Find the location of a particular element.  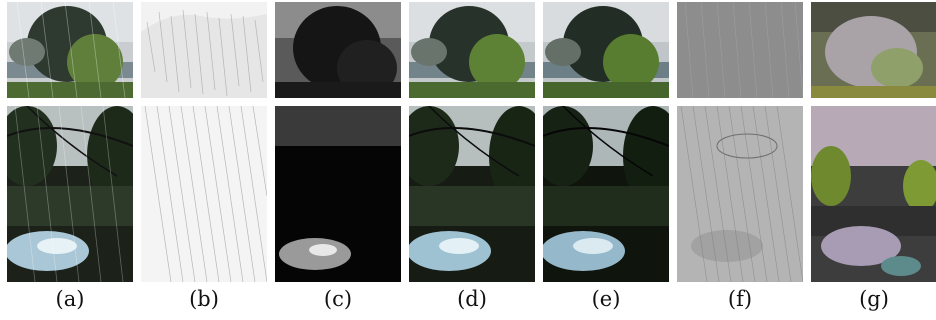

bottom-image-e is located at coordinates (606, 194).